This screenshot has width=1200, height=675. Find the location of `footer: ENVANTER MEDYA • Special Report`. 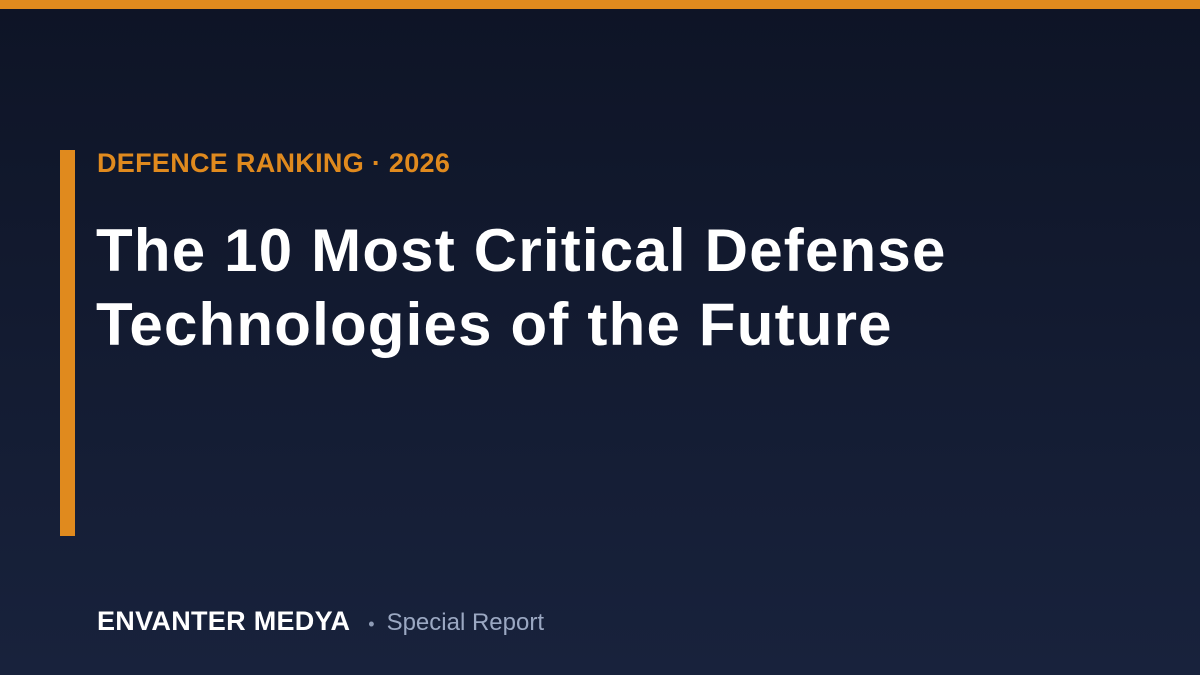

footer: ENVANTER MEDYA • Special Report is located at coordinates (320, 621).